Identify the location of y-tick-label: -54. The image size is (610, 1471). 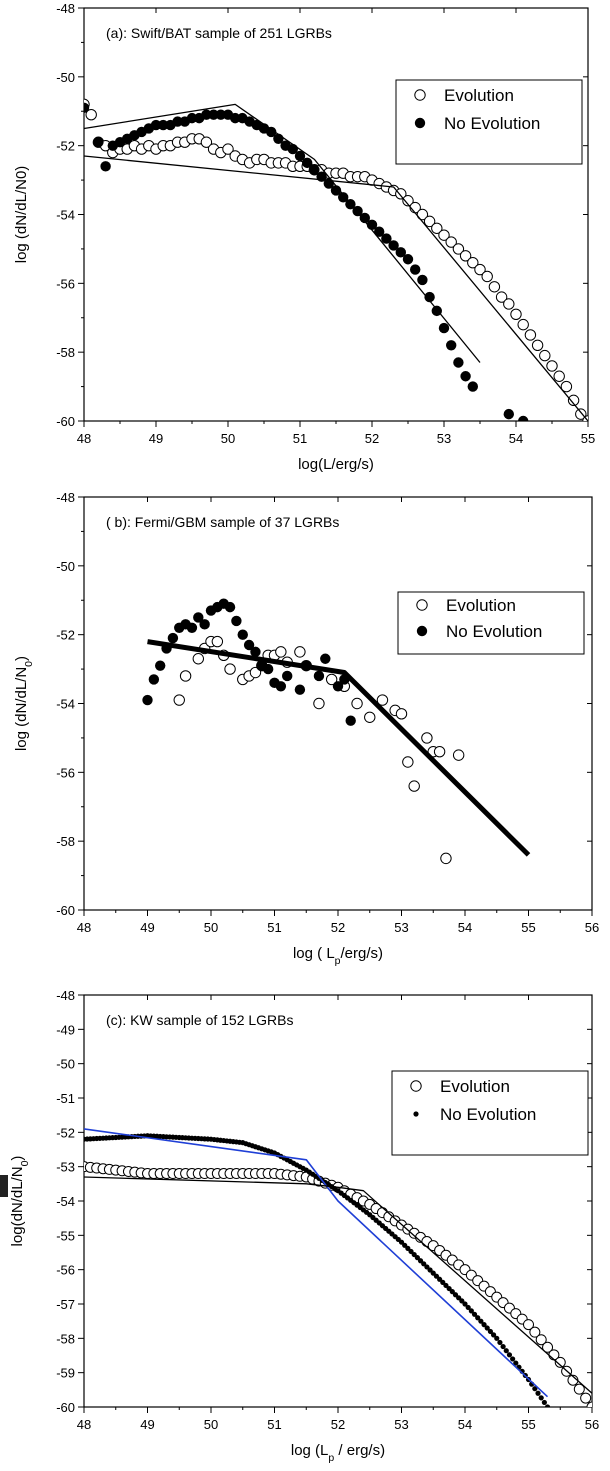
(65, 704).